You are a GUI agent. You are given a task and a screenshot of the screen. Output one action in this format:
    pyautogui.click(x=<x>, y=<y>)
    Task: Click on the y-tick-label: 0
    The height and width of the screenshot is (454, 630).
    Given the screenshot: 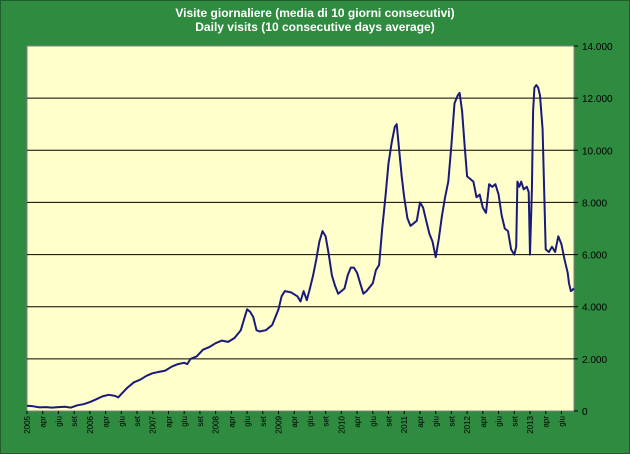 What is the action you would take?
    pyautogui.click(x=585, y=412)
    